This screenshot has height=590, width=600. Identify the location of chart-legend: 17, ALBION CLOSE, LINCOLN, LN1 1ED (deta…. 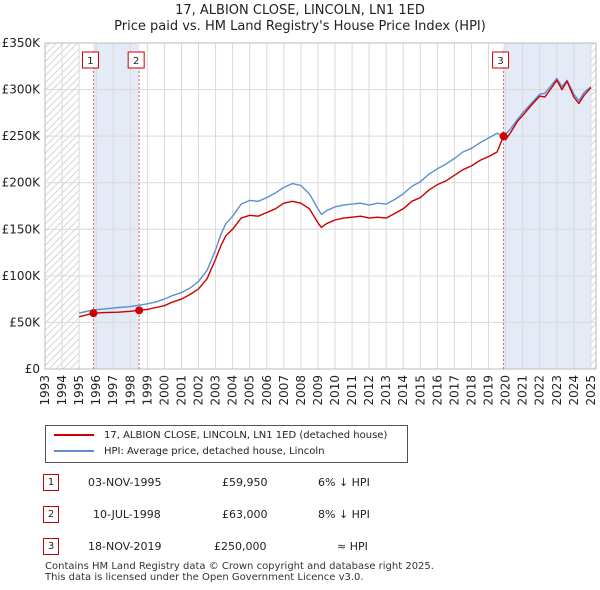
(226, 444).